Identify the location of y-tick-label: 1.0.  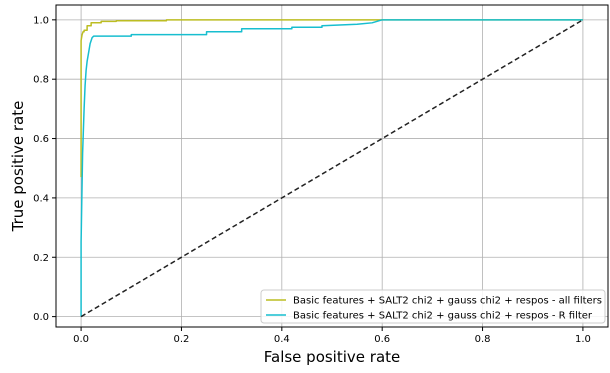
(41, 20).